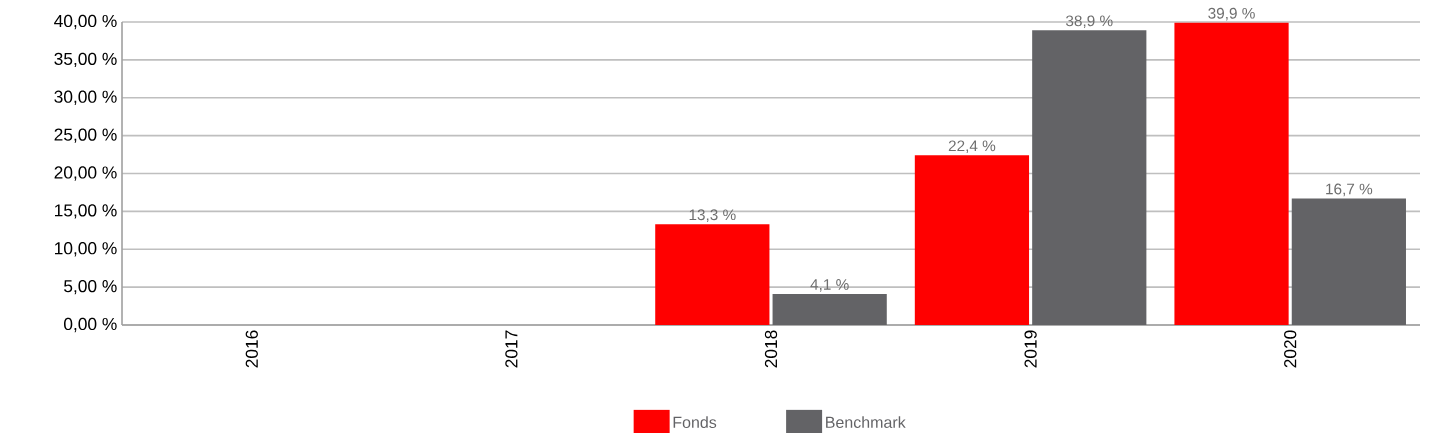  What do you see at coordinates (85, 97) in the screenshot?
I see `y-tick-label: 30,00 %` at bounding box center [85, 97].